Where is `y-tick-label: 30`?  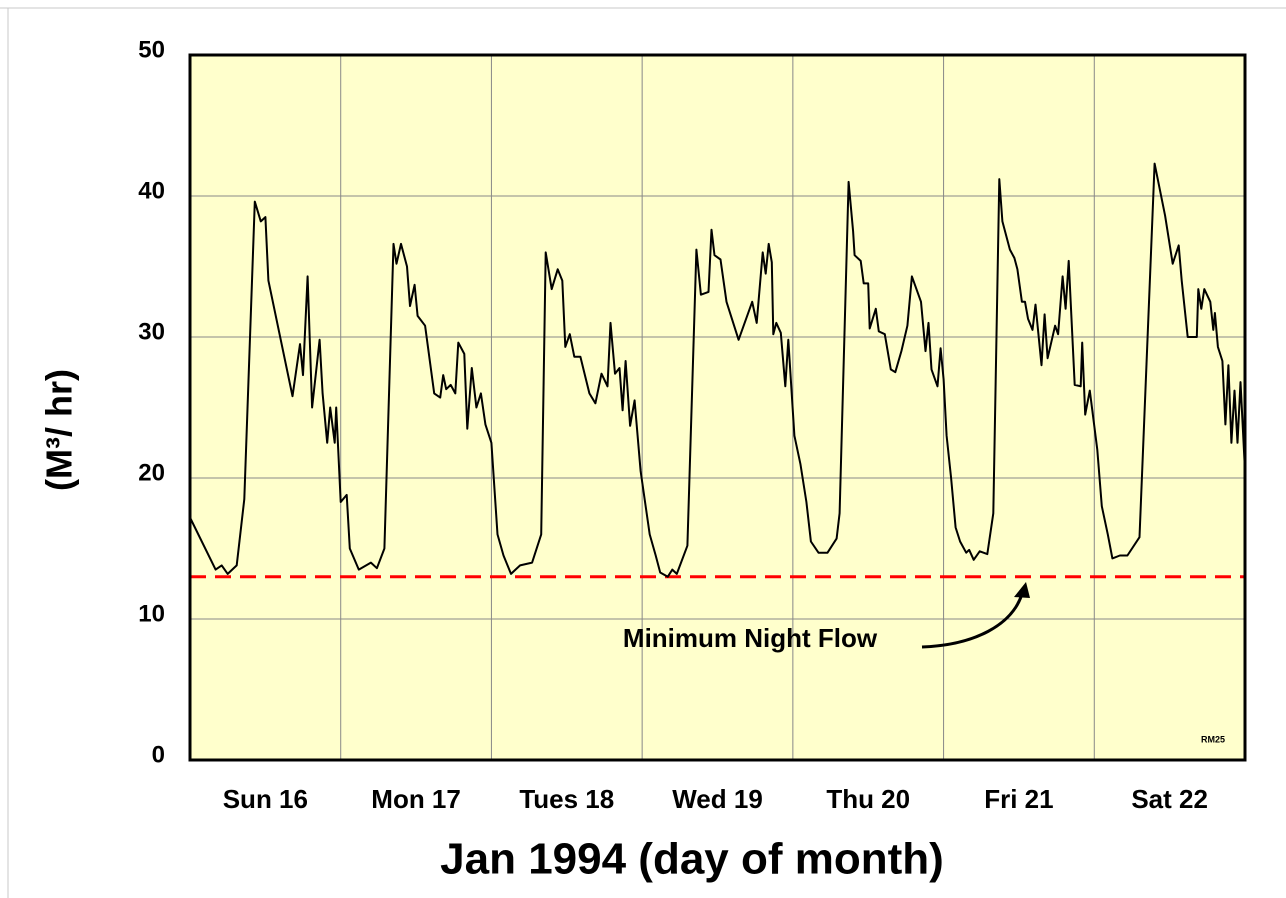
y-tick-label: 30 is located at coordinates (151, 331).